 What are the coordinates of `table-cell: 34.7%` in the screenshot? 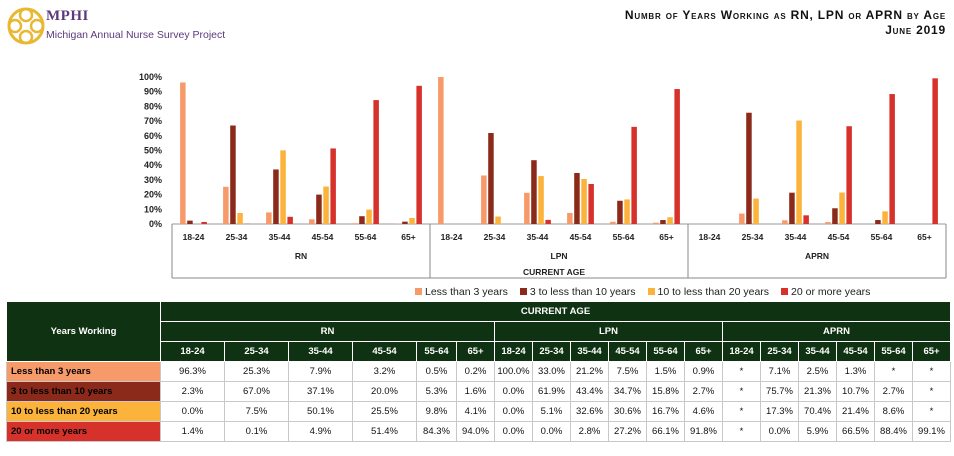 It's located at (627, 391).